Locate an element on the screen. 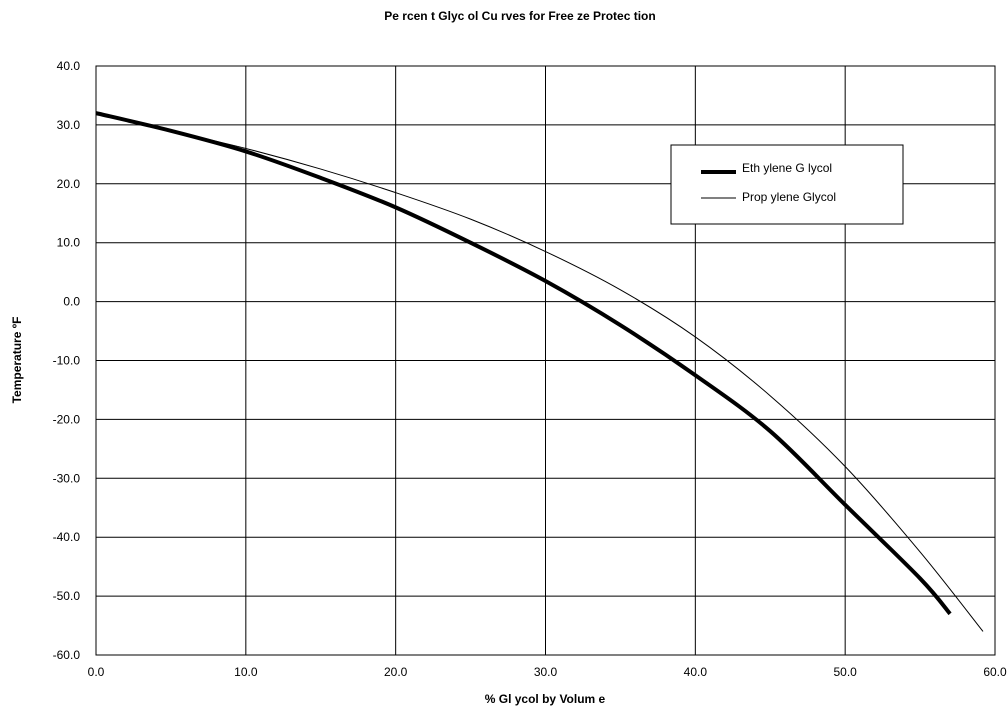 Image resolution: width=1008 pixels, height=715 pixels. legend-label-ethylene: Eth ylene G lycol is located at coordinates (787, 168).